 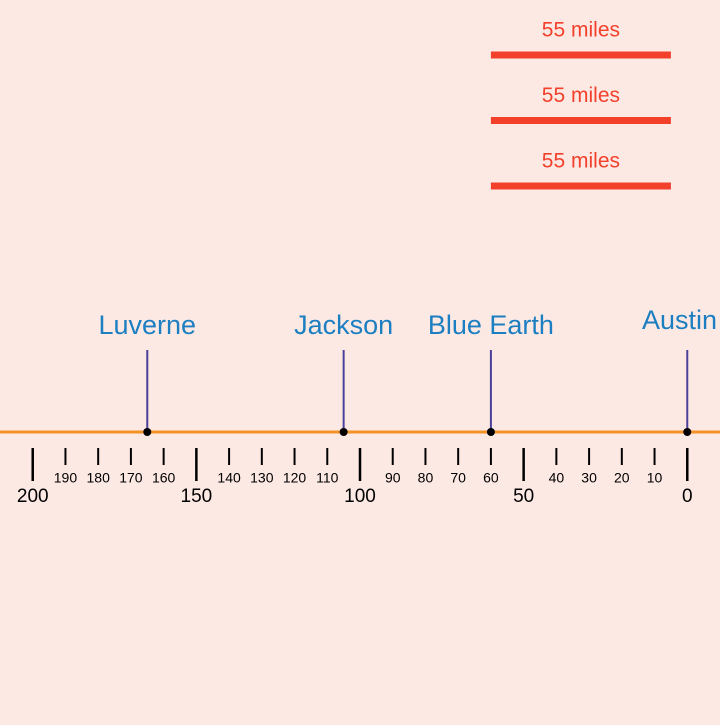 I want to click on city-label: Austin, so click(x=679, y=320).